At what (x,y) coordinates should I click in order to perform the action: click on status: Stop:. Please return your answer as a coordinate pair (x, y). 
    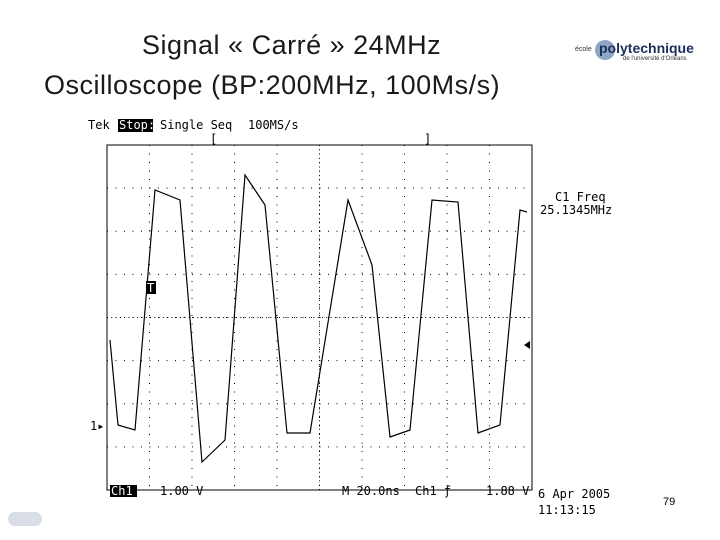
    Looking at the image, I should click on (137, 125).